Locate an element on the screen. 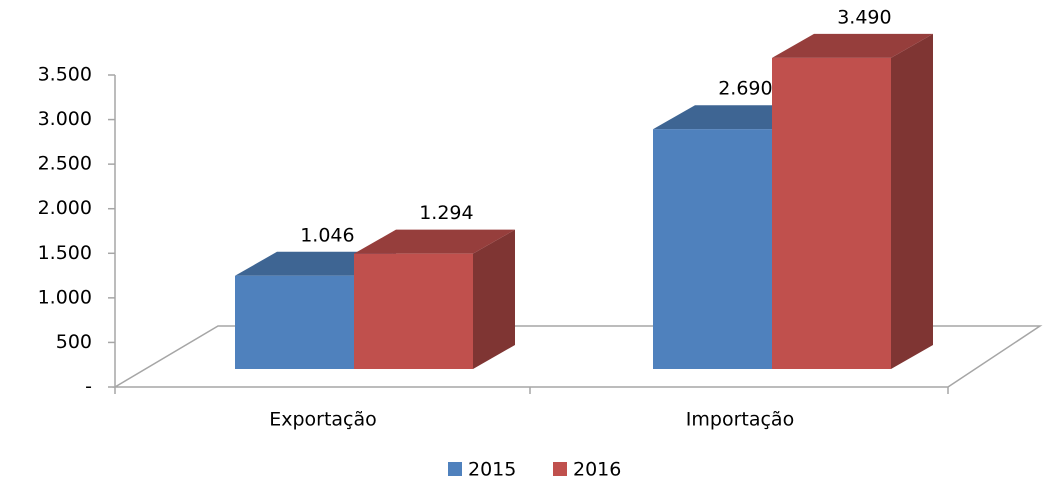 This screenshot has width=1043, height=485. y-tick-label: 2.500 is located at coordinates (65, 164).